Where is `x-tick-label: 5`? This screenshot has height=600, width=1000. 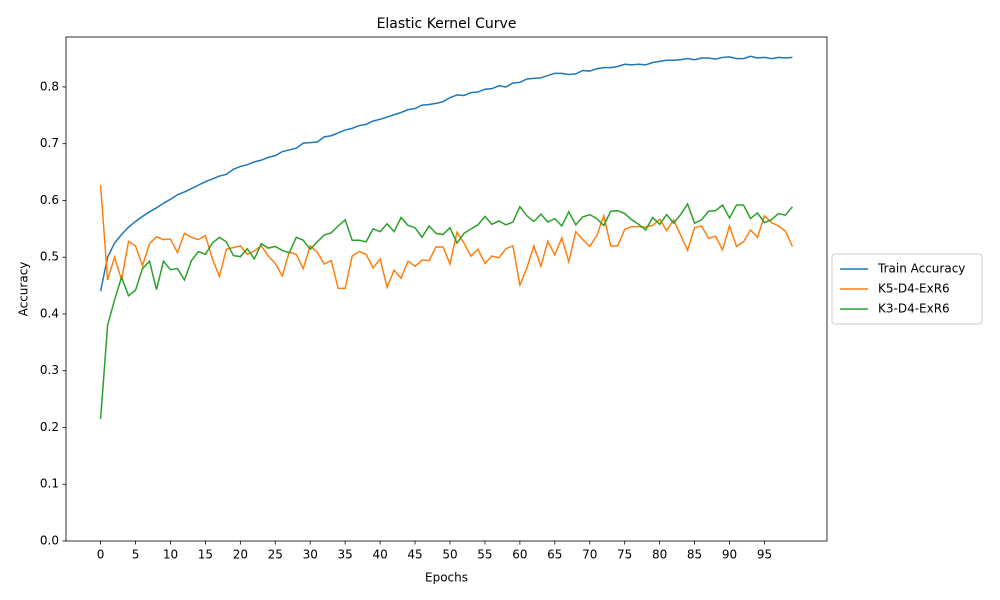 x-tick-label: 5 is located at coordinates (136, 555).